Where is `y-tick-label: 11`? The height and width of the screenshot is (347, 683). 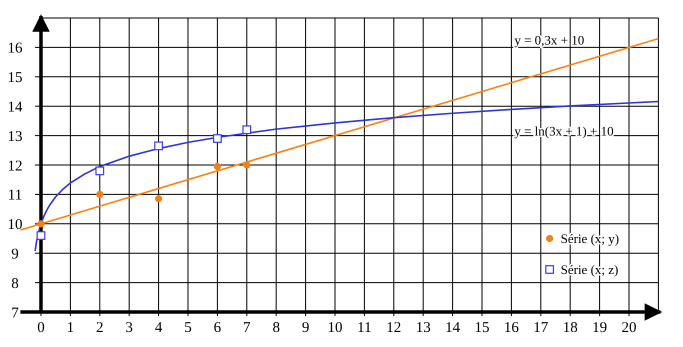 y-tick-label: 11 is located at coordinates (15, 196).